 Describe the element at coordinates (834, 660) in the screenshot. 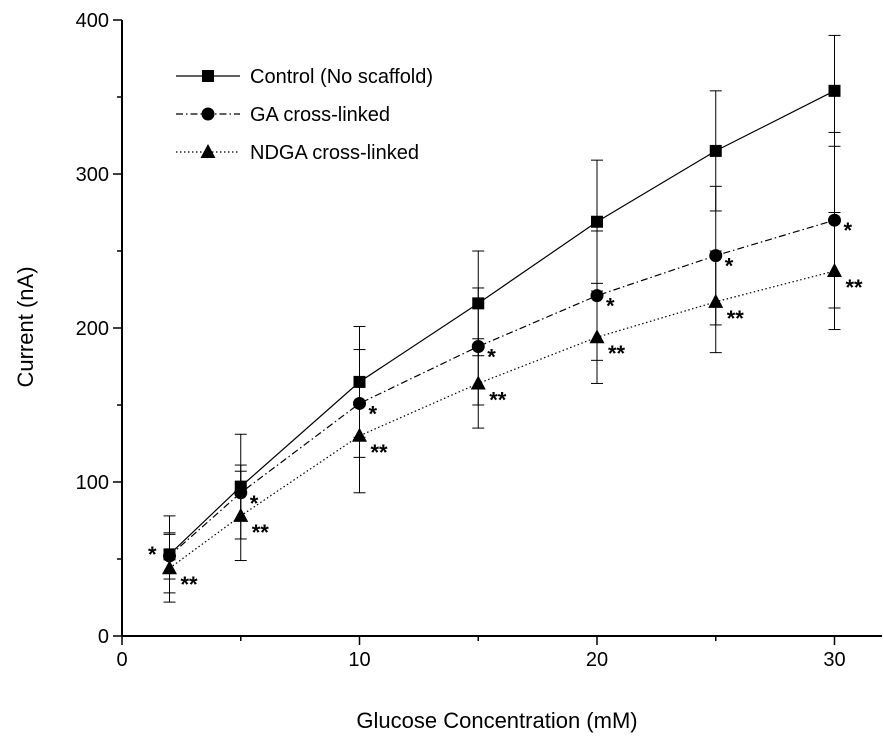

I see `x-tick-label: 30` at that location.